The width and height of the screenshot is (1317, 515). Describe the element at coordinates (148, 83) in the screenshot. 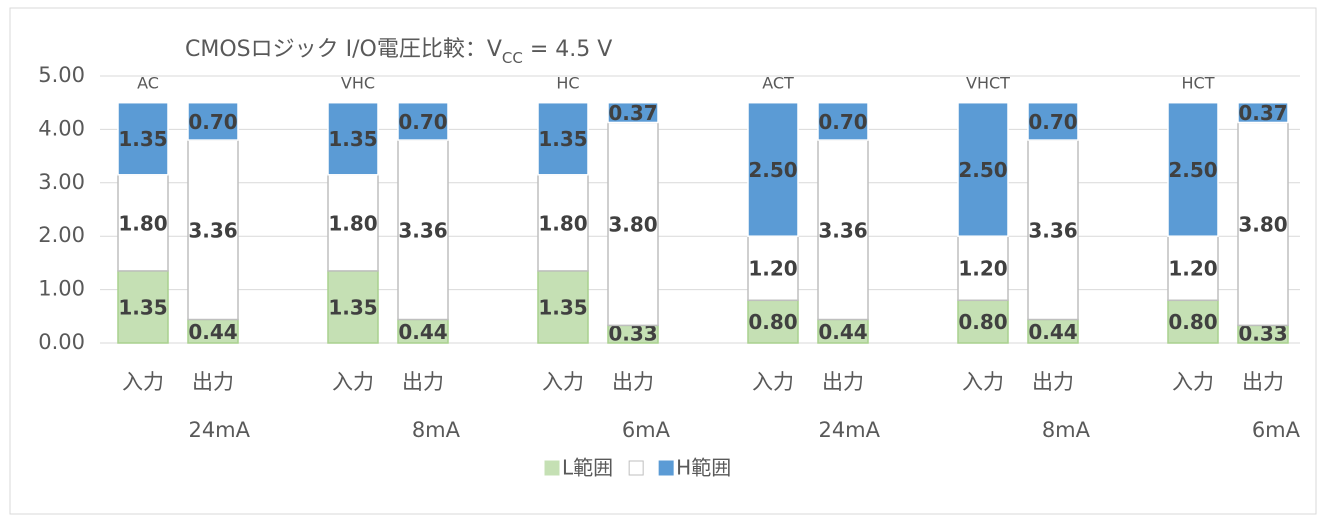

I see `group-label: AC` at that location.